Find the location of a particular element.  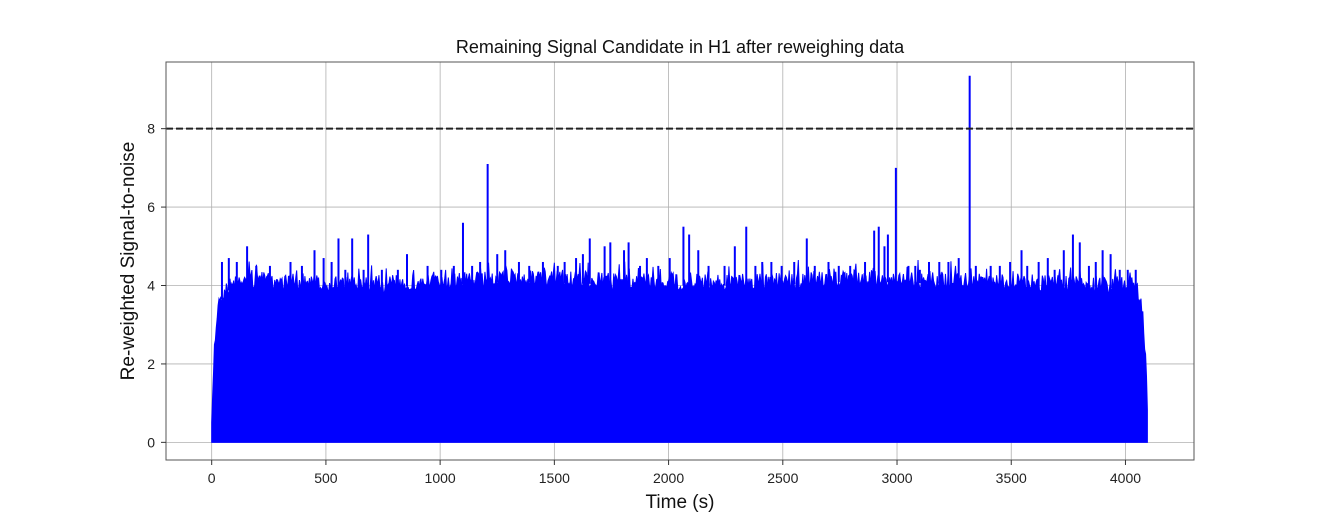

y-tick-label: 8 is located at coordinates (151, 129).